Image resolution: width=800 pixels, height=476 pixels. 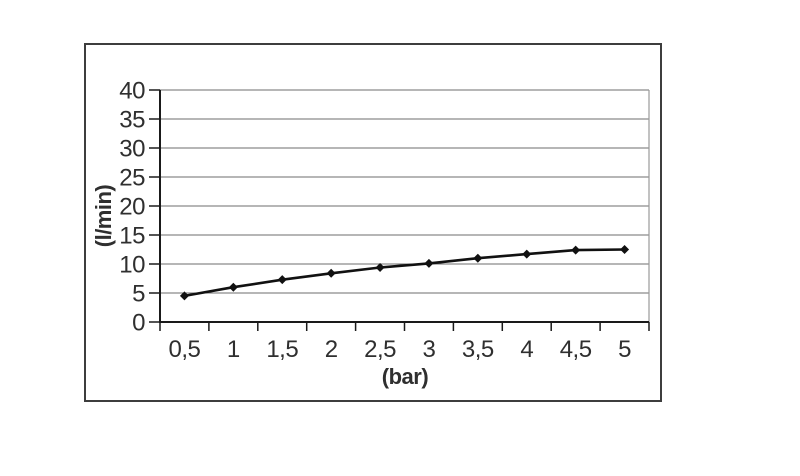 I want to click on y-tick-label: 5, so click(x=138, y=294).